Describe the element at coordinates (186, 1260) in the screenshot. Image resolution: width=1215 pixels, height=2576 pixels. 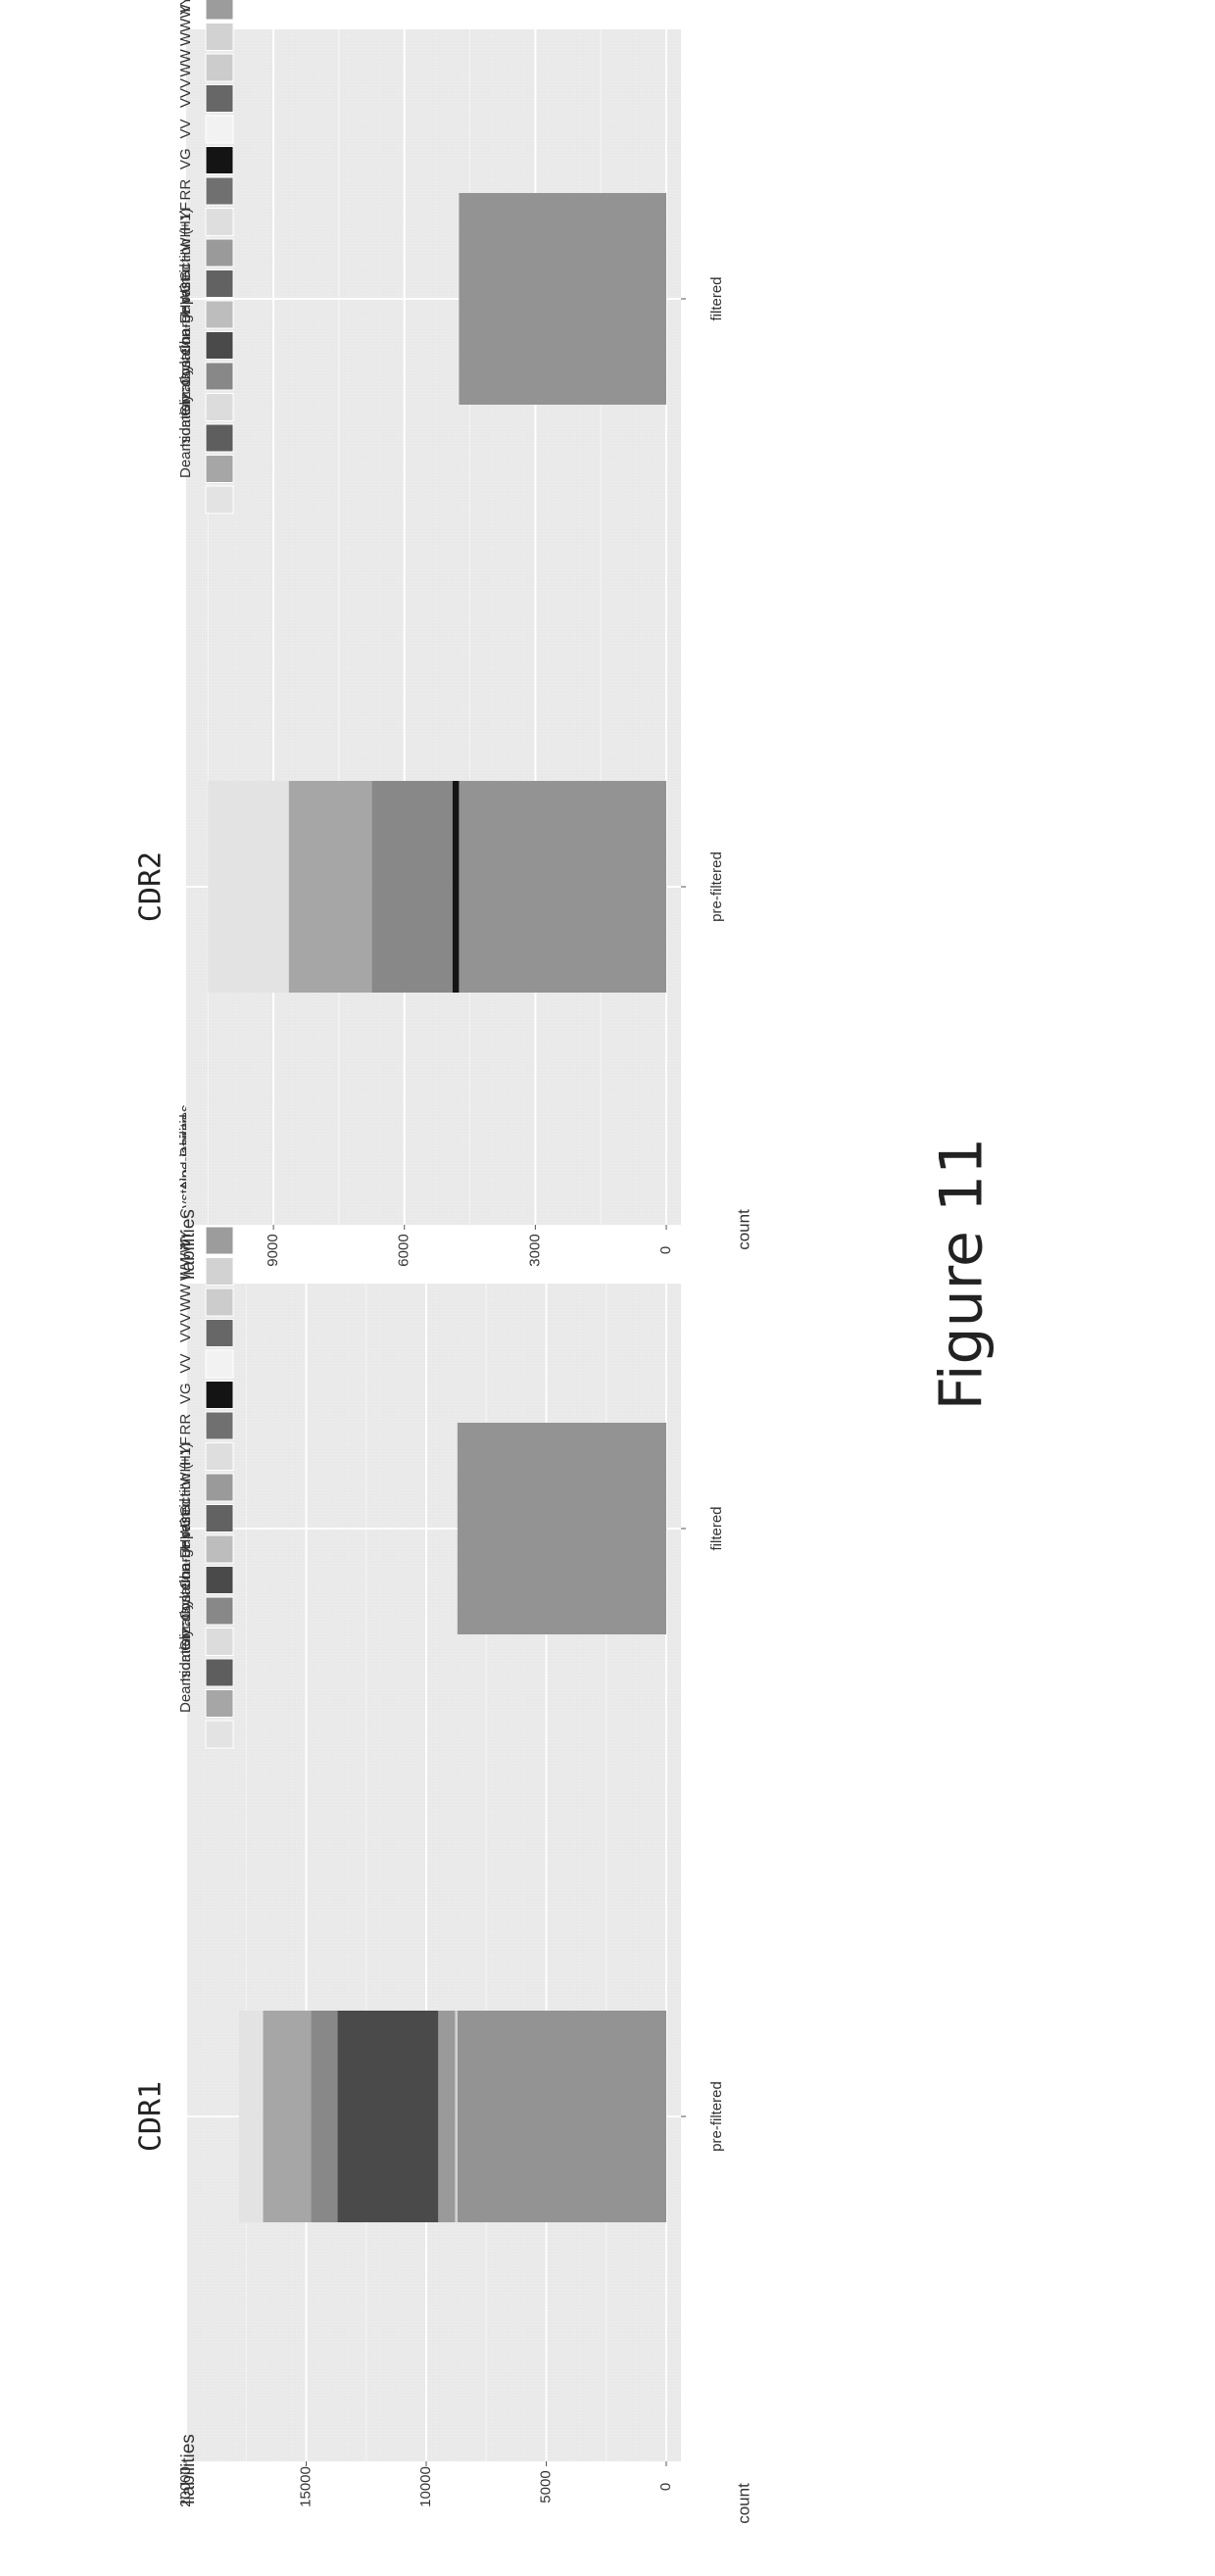
I see `legend-label-www: WWW` at that location.